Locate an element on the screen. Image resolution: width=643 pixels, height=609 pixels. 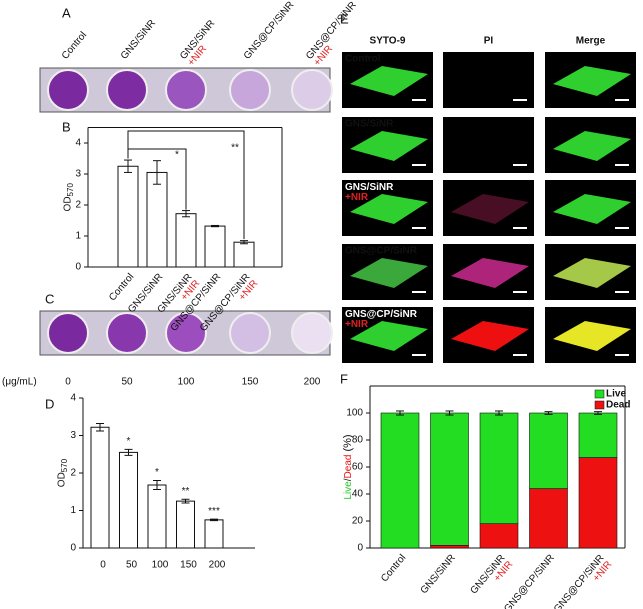
text-part: GNS/SiNR is located at coordinates (369, 187).